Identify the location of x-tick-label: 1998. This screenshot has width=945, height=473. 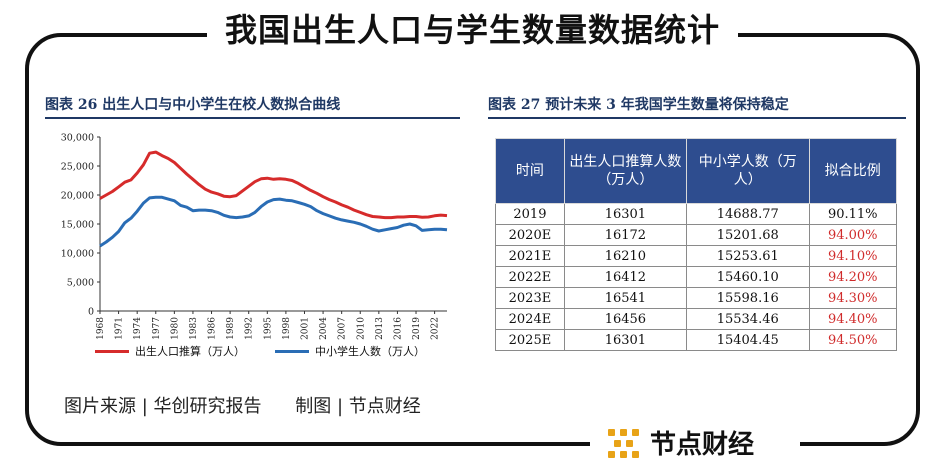
(287, 328).